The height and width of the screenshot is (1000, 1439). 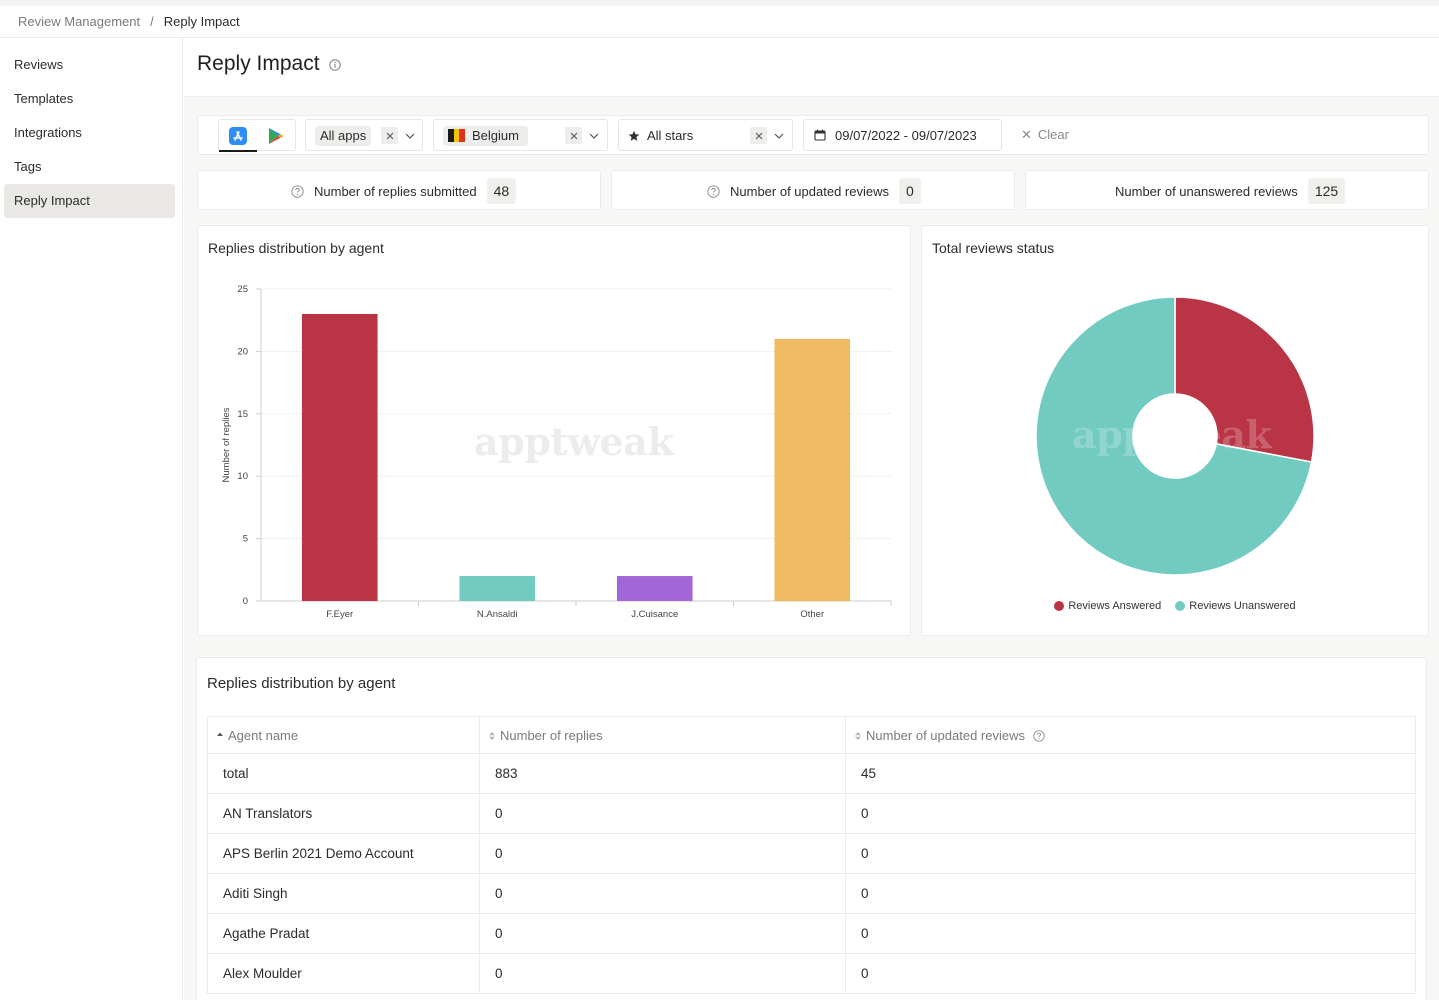 I want to click on app-store-icon, so click(x=238, y=138).